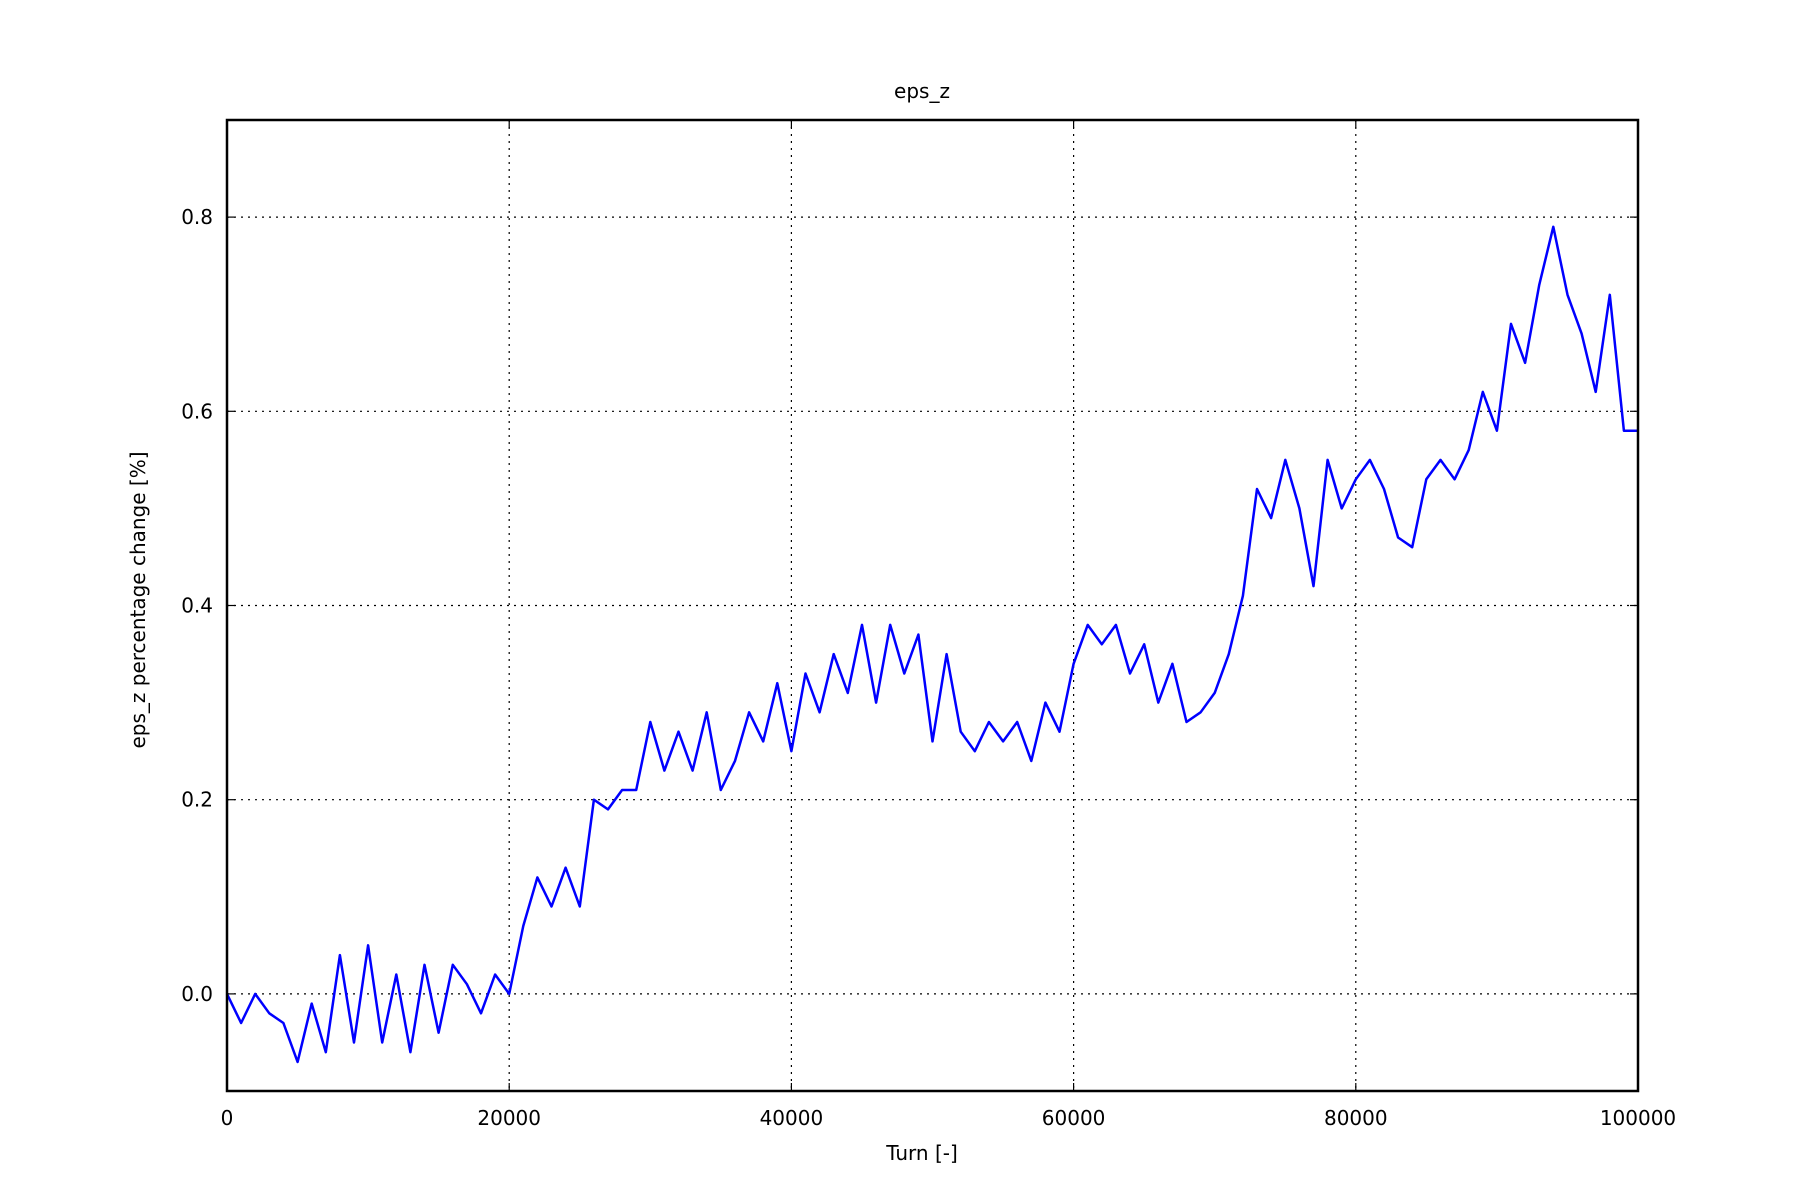 The width and height of the screenshot is (1800, 1200). Describe the element at coordinates (1356, 1118) in the screenshot. I see `x-tick-label: 80000` at that location.